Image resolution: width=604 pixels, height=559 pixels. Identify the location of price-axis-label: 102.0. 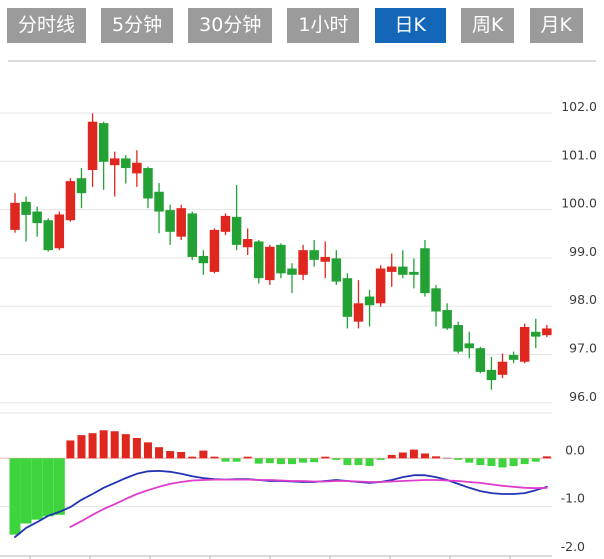
(579, 106).